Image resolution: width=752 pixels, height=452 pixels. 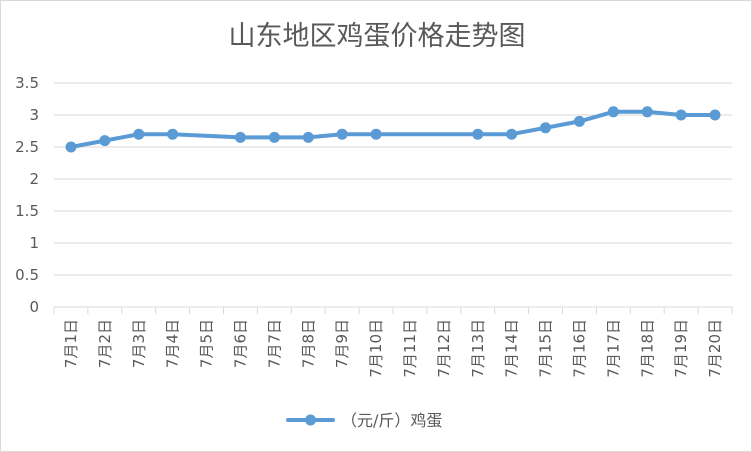 What do you see at coordinates (715, 348) in the screenshot?
I see `x-tick-label: 7月20日` at bounding box center [715, 348].